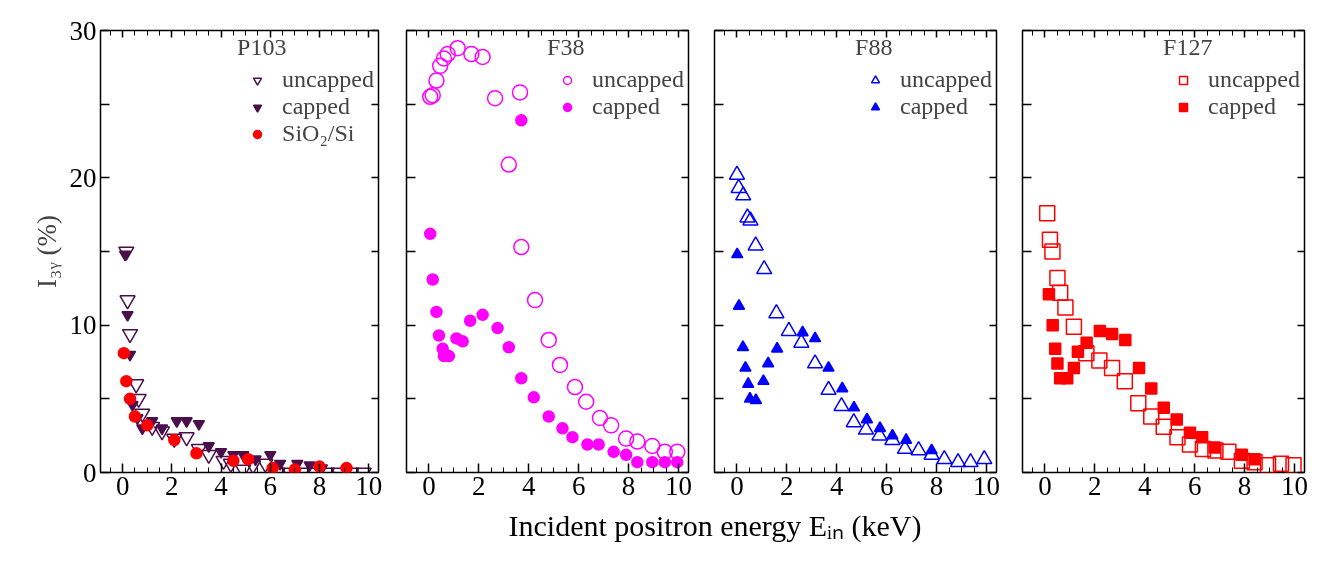 This screenshot has width=1330, height=562. I want to click on y-axis-title: I₃ᵧ (%), so click(46, 251).